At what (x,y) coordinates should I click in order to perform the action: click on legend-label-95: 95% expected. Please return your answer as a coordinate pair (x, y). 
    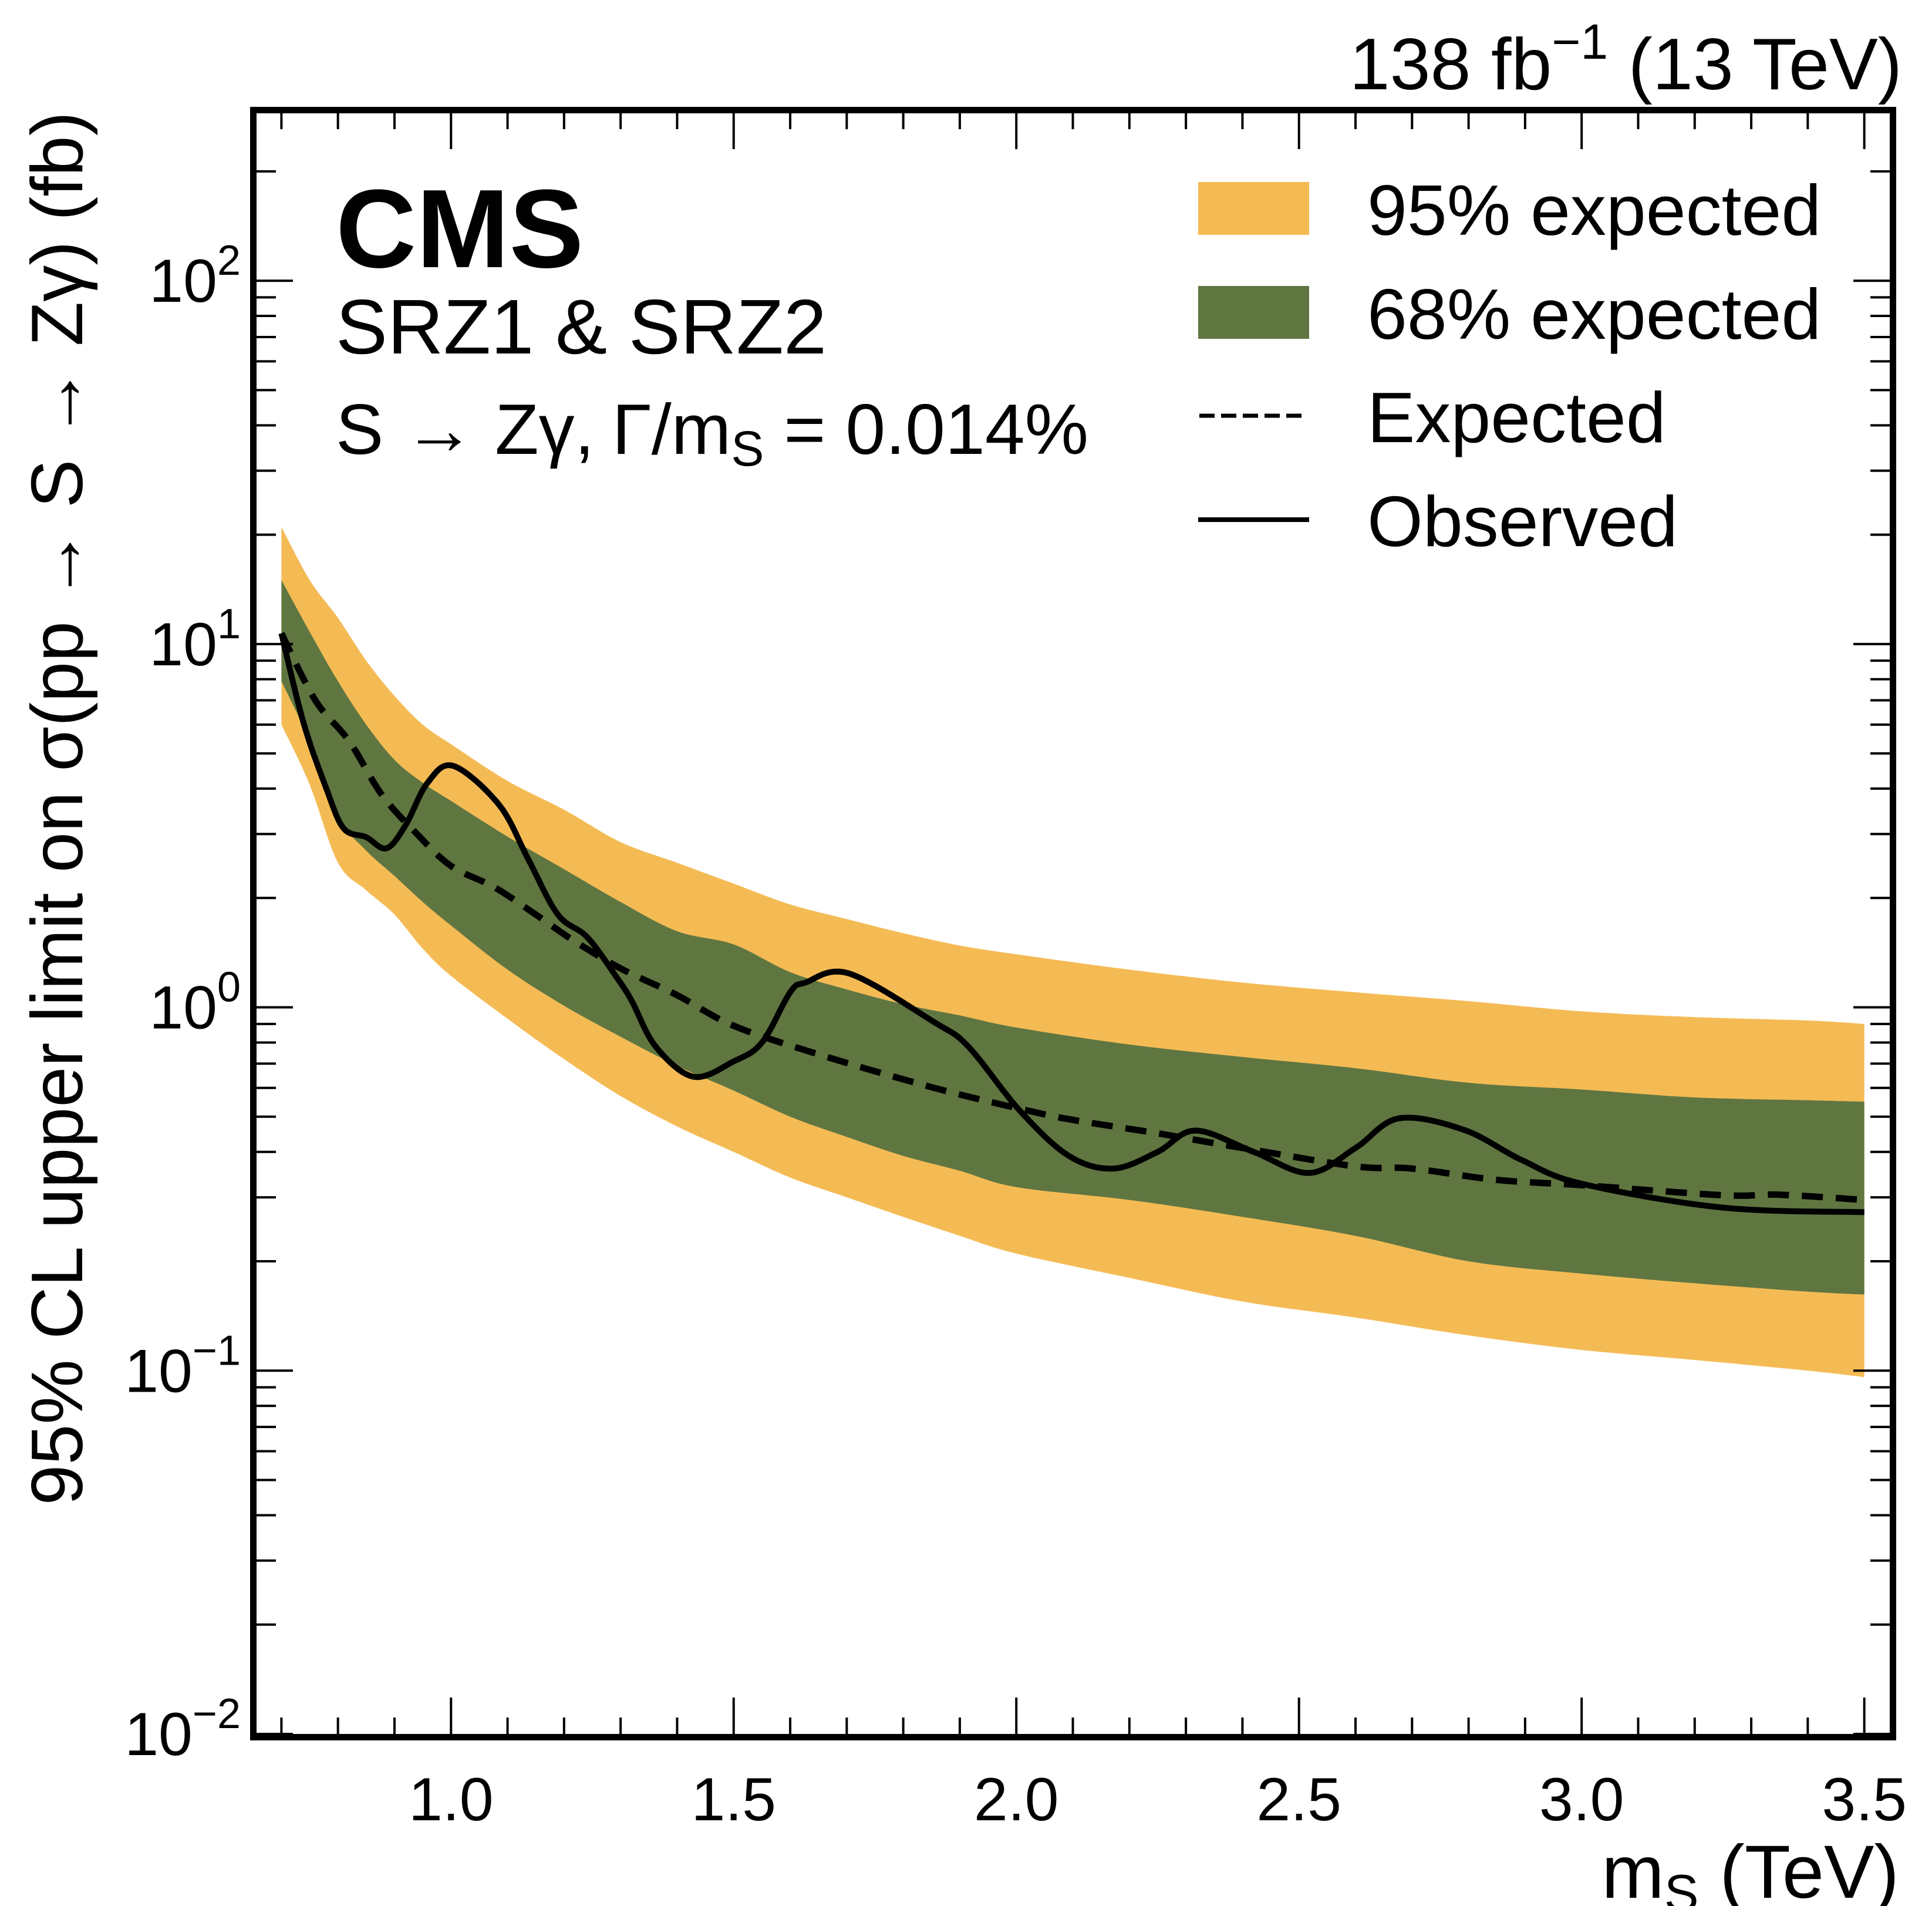
    Looking at the image, I should click on (1594, 210).